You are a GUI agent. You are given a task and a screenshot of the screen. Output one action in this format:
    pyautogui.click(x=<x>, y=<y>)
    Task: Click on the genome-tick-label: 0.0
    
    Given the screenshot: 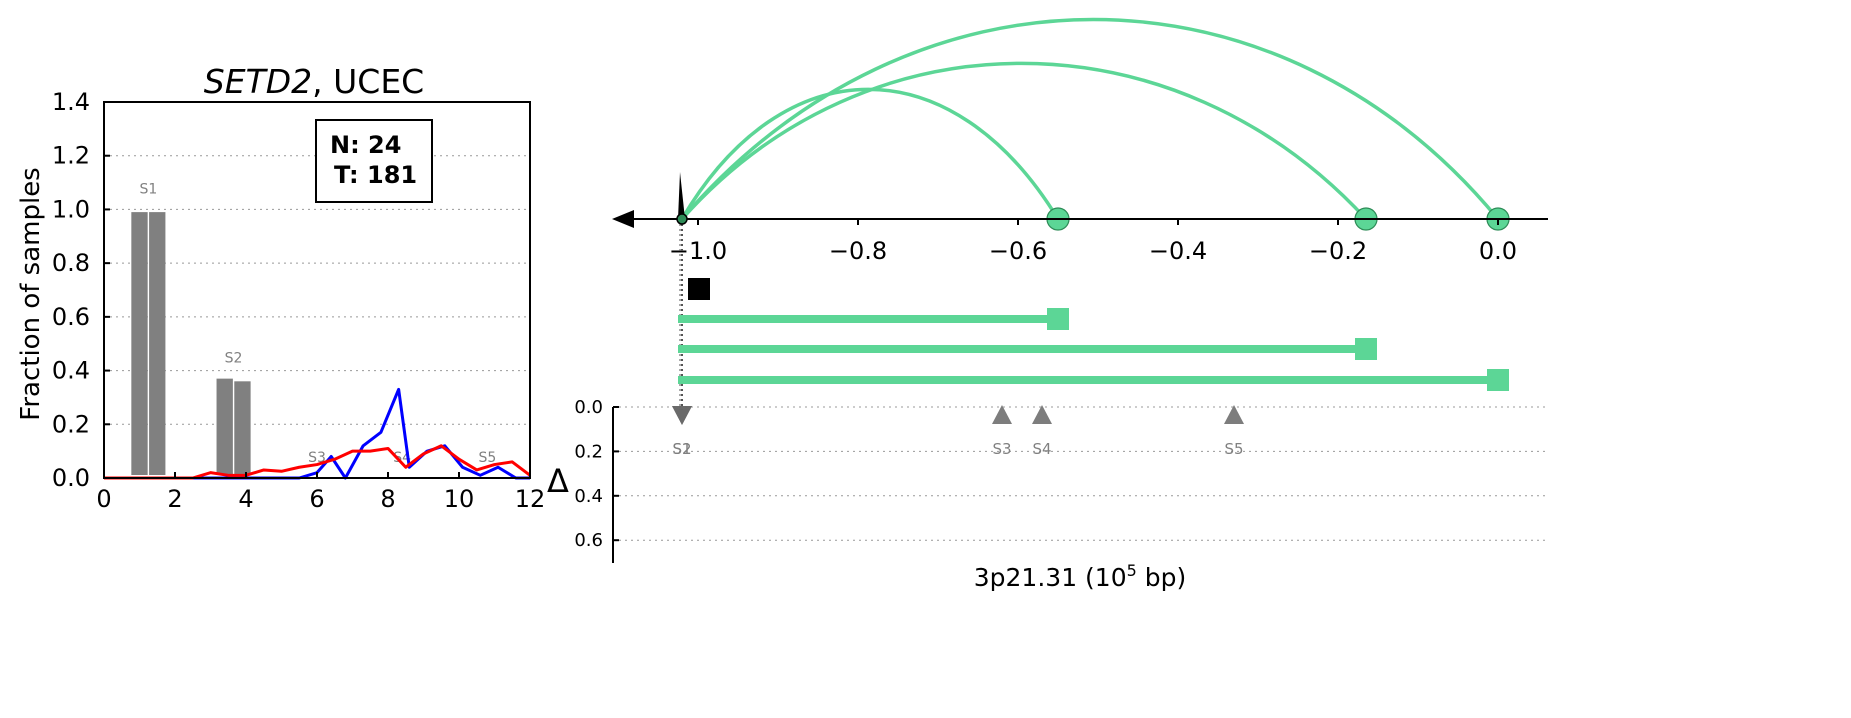 What is the action you would take?
    pyautogui.click(x=1498, y=251)
    